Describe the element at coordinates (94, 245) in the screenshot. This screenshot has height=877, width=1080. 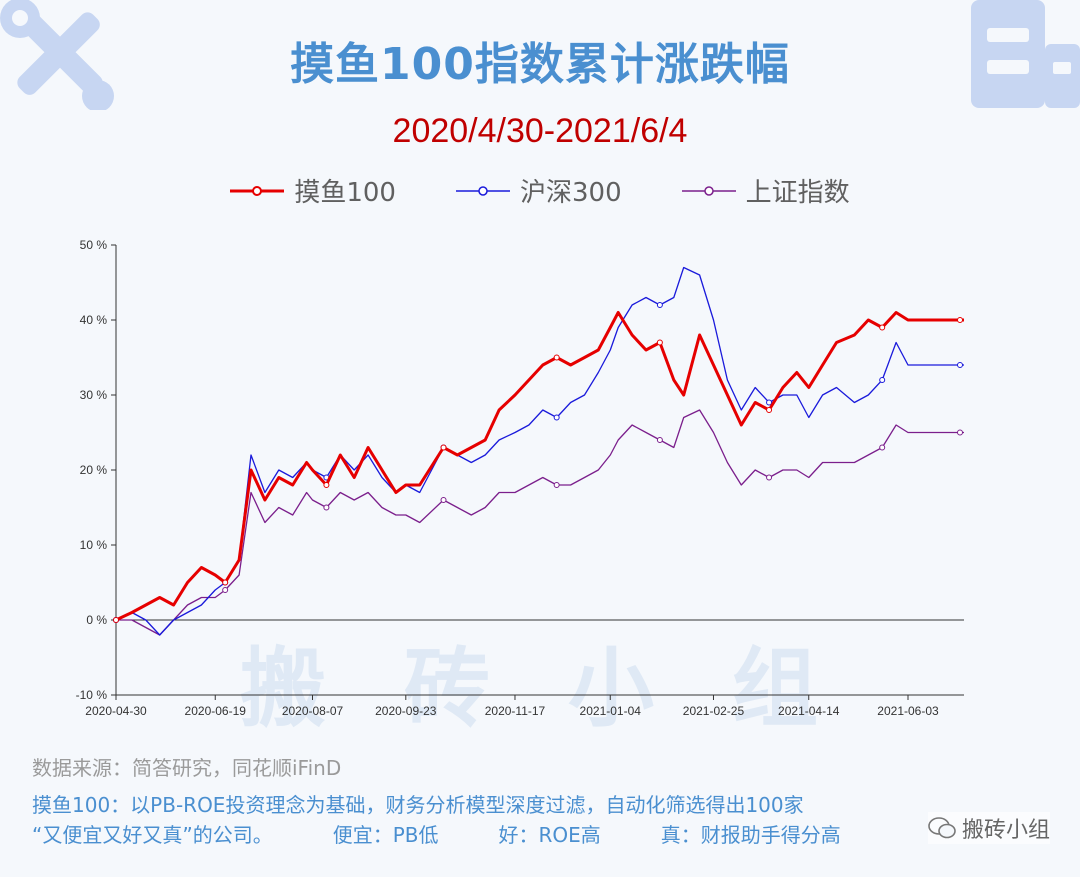
I see `y-tick-label: 50 %` at that location.